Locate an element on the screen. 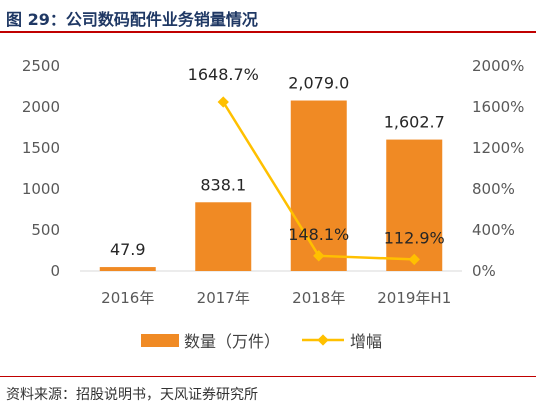  y-left-tick-label: 2500 is located at coordinates (41, 66).